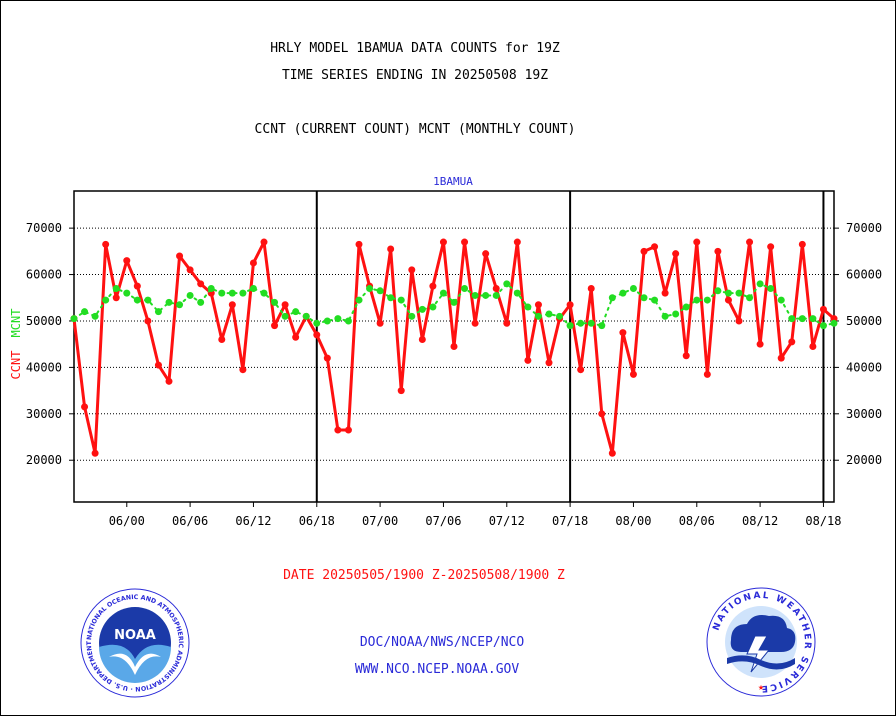 The height and width of the screenshot is (717, 896). Describe the element at coordinates (761, 642) in the screenshot. I see `nws-logo: NATIONAL WEATHER SERVICE ★` at that location.